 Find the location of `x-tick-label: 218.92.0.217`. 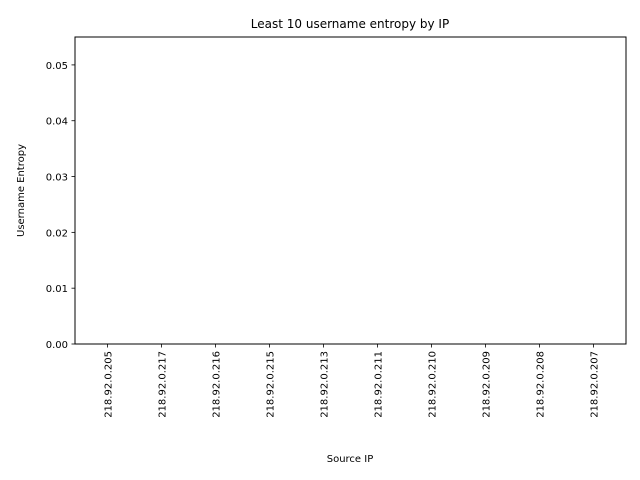

x-tick-label: 218.92.0.217 is located at coordinates (162, 384).